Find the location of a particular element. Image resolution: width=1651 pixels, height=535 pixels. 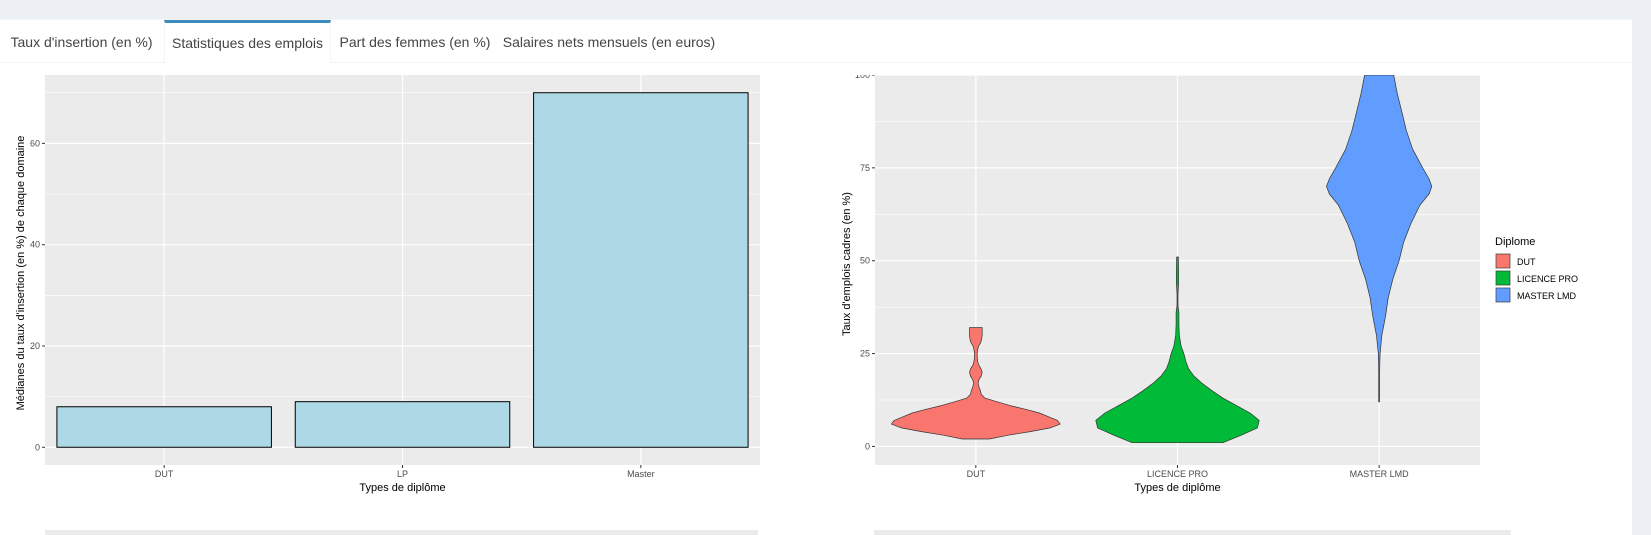

legend-key-master-lmd is located at coordinates (1503, 295).